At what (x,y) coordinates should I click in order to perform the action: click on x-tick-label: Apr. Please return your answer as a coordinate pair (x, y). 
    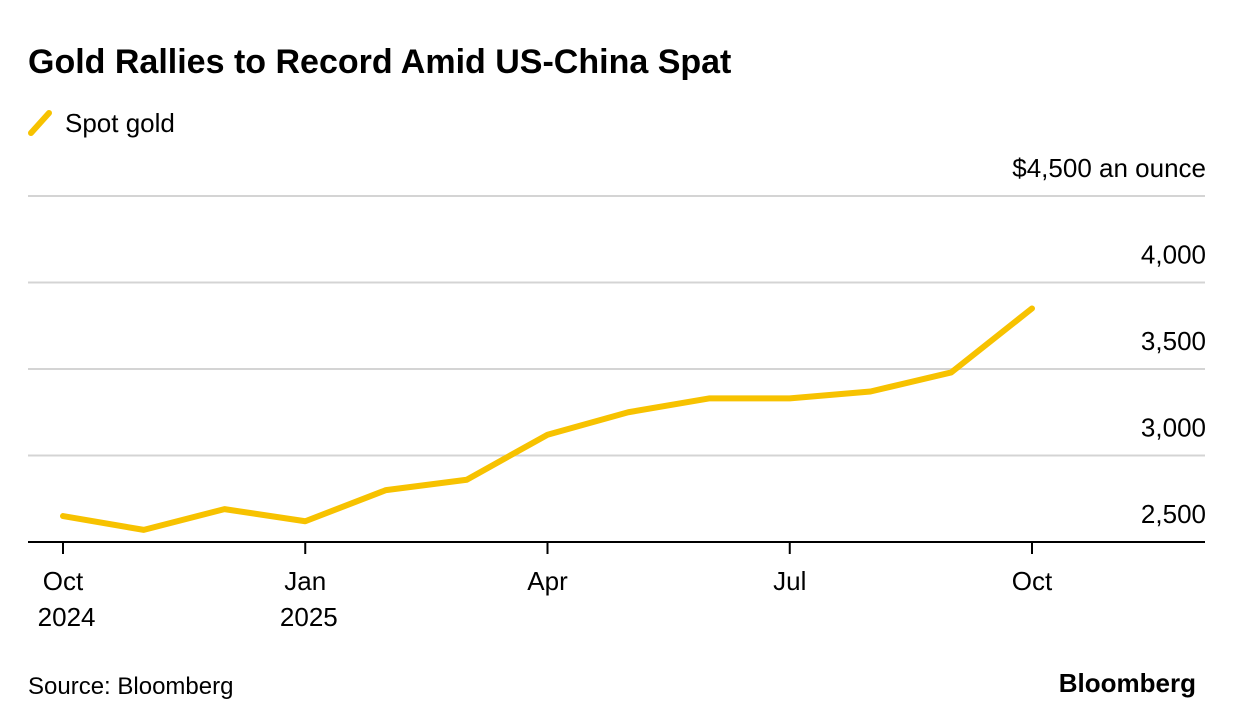
    Looking at the image, I should click on (547, 581).